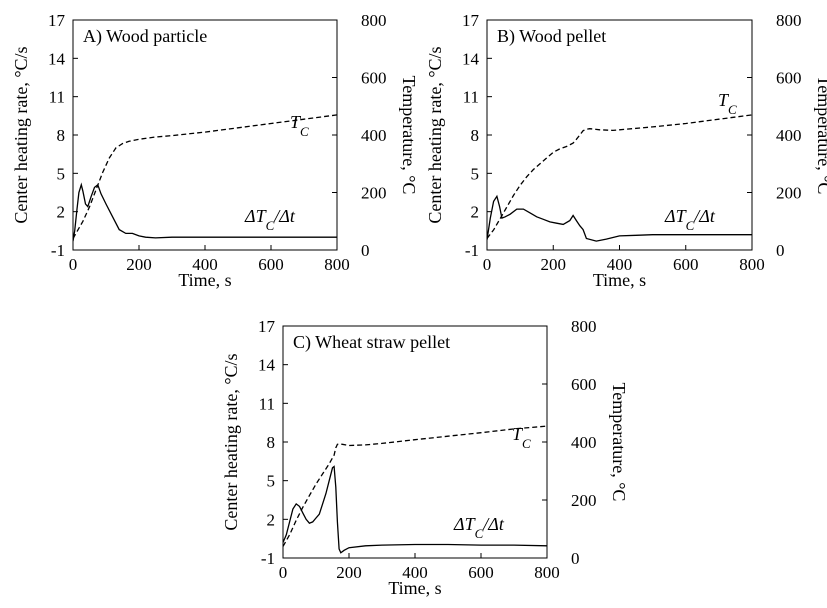 The height and width of the screenshot is (608, 827). Describe the element at coordinates (371, 342) in the screenshot. I see `panel-title: C) Wheat straw pellet` at that location.